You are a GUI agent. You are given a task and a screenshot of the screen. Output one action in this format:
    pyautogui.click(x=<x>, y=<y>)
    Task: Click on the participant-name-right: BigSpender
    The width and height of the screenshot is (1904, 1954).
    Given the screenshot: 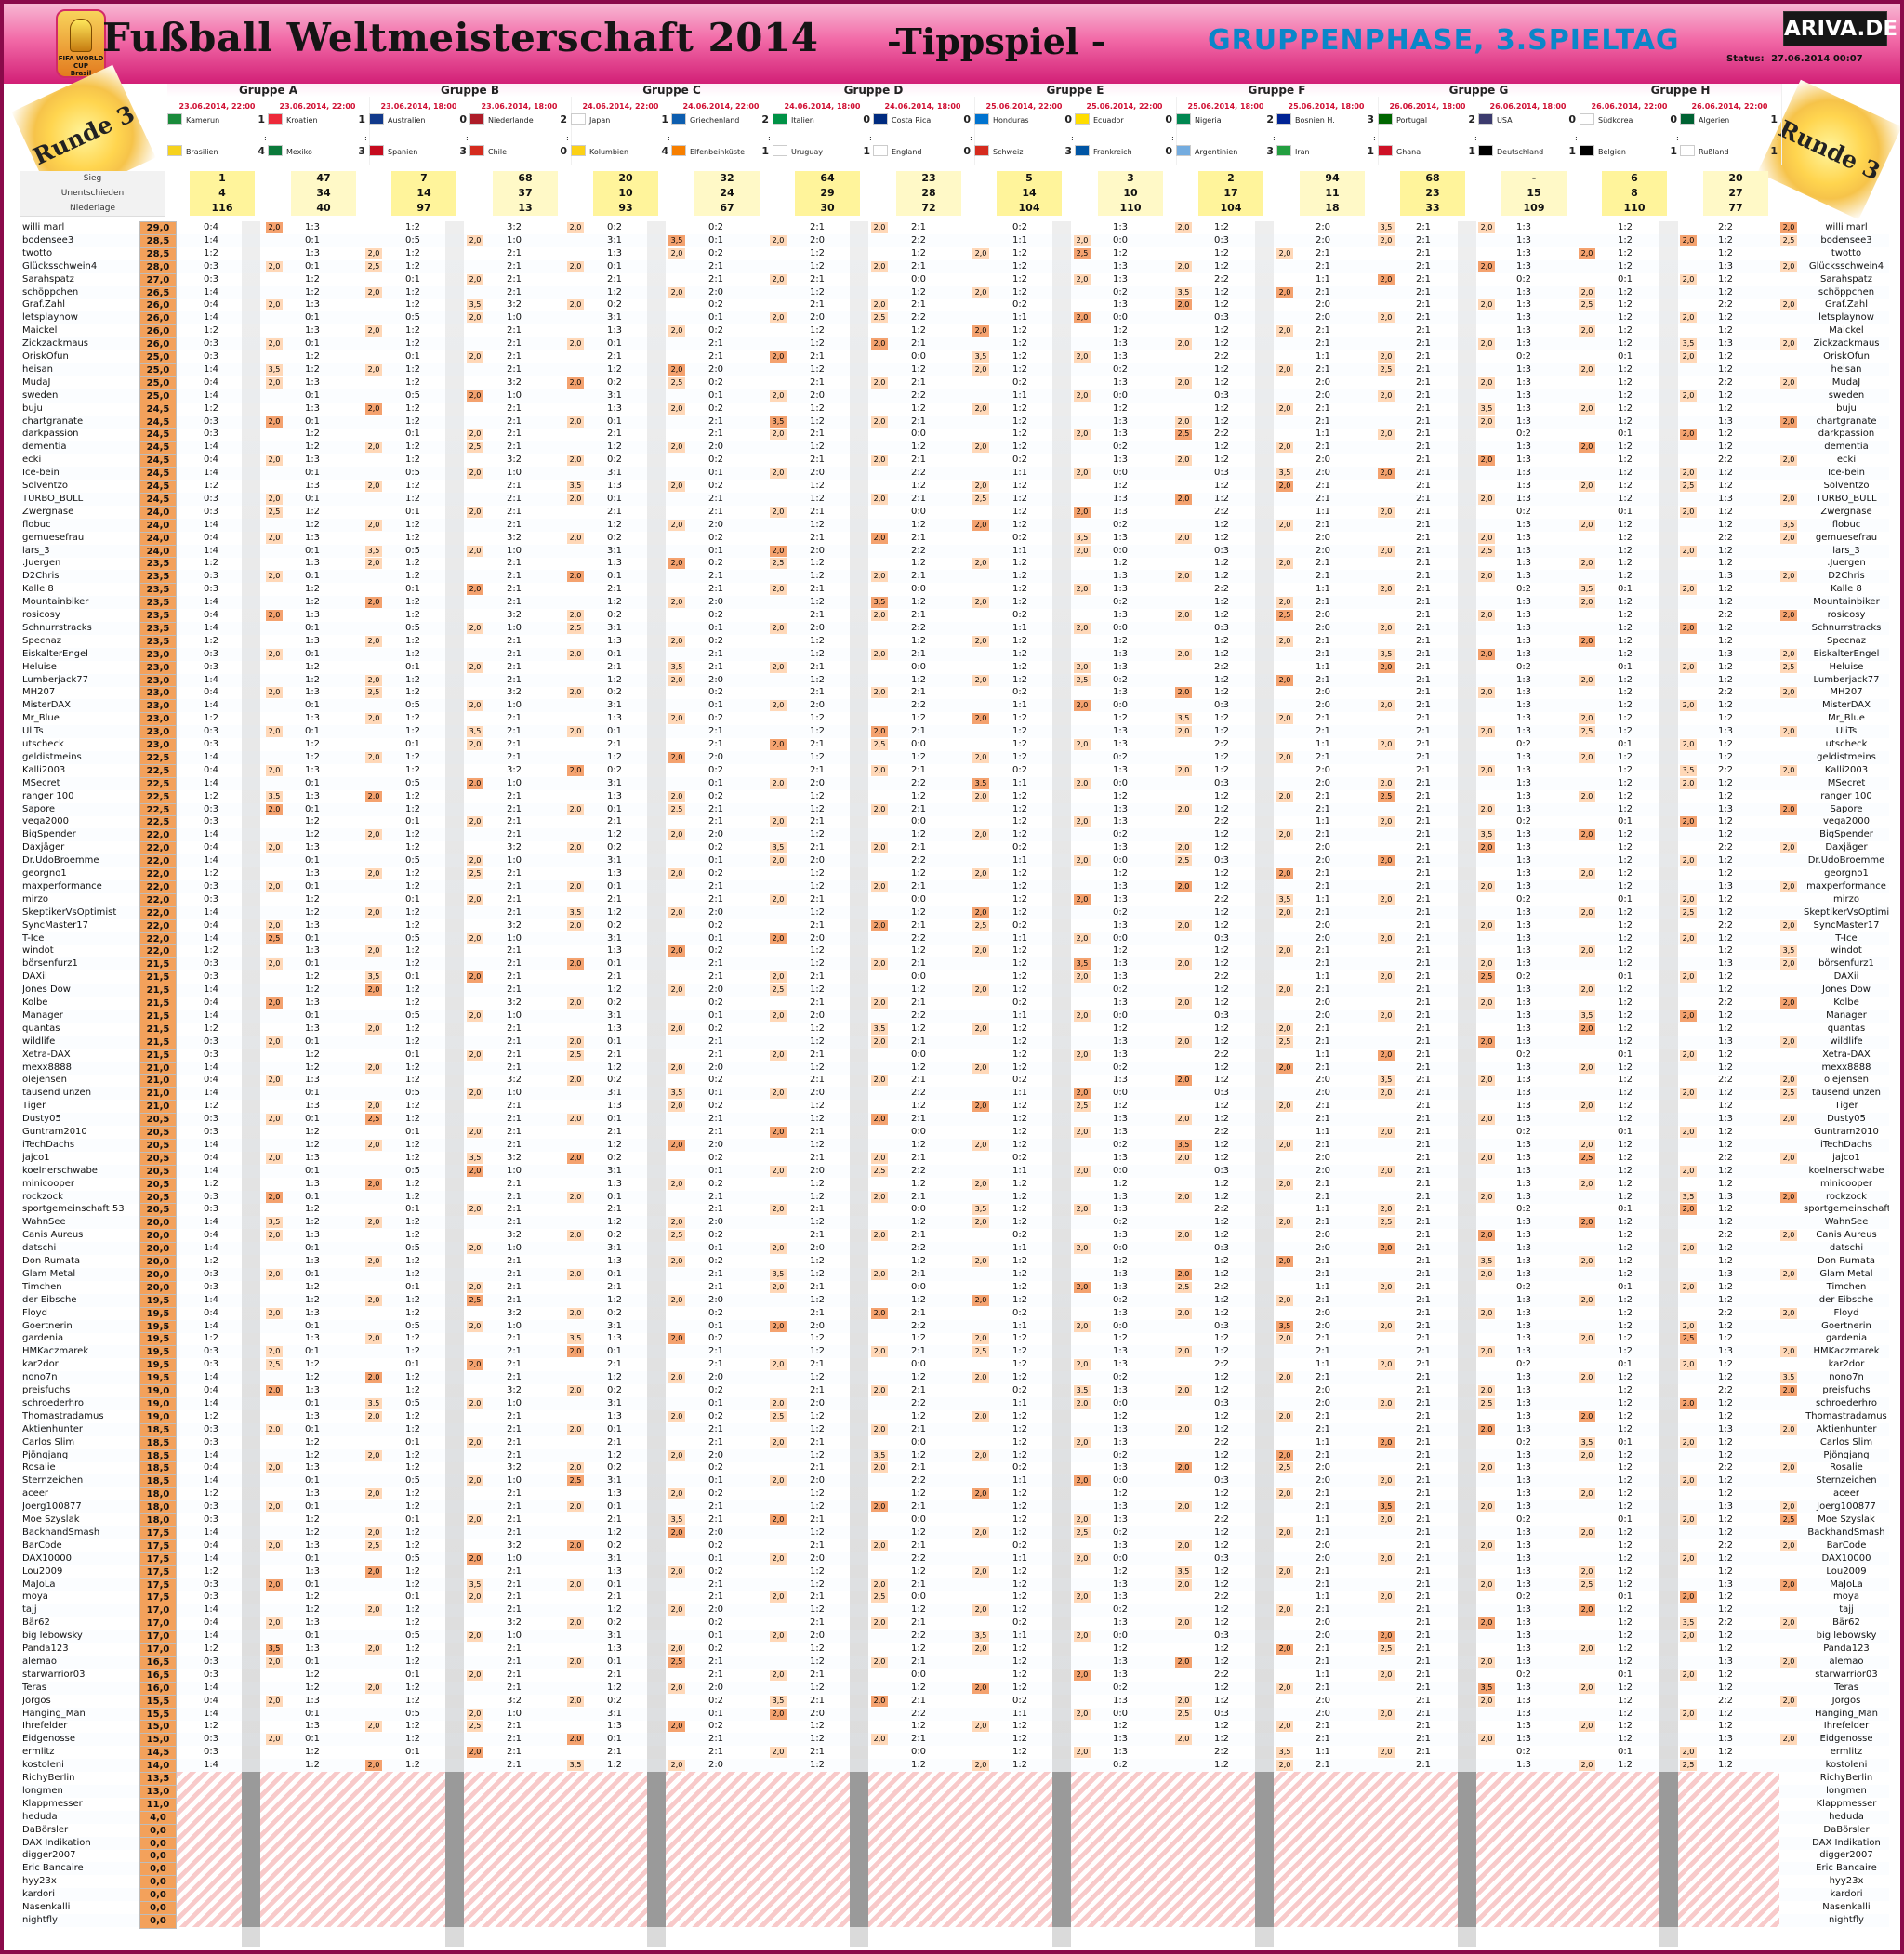 What is the action you would take?
    pyautogui.click(x=1846, y=834)
    